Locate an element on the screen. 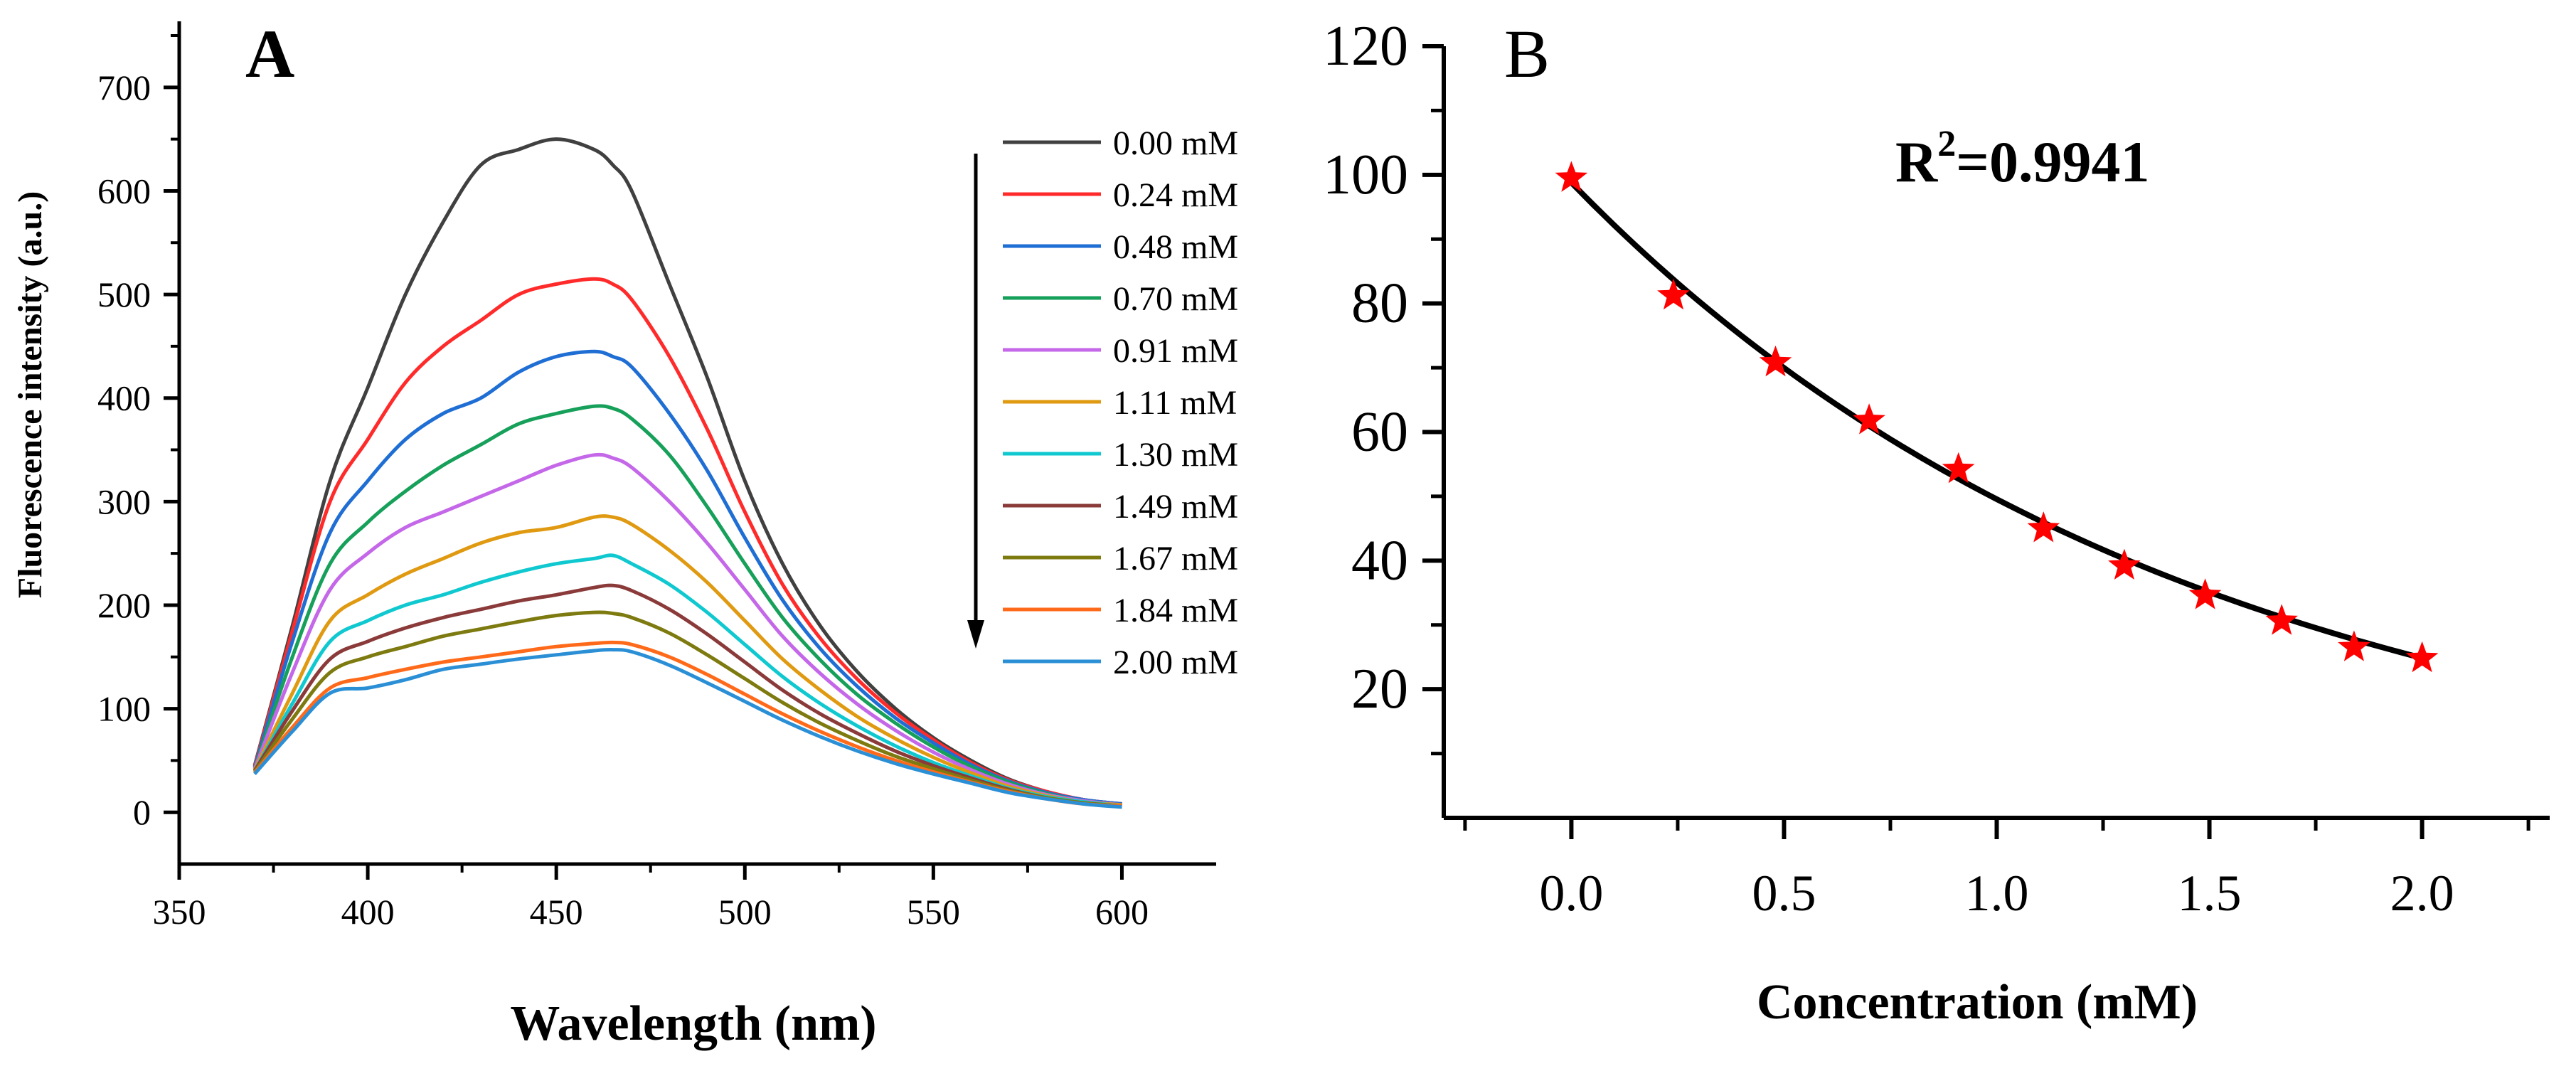 The width and height of the screenshot is (2576, 1071). panel-b-y-tick-label: 60 is located at coordinates (1379, 432).